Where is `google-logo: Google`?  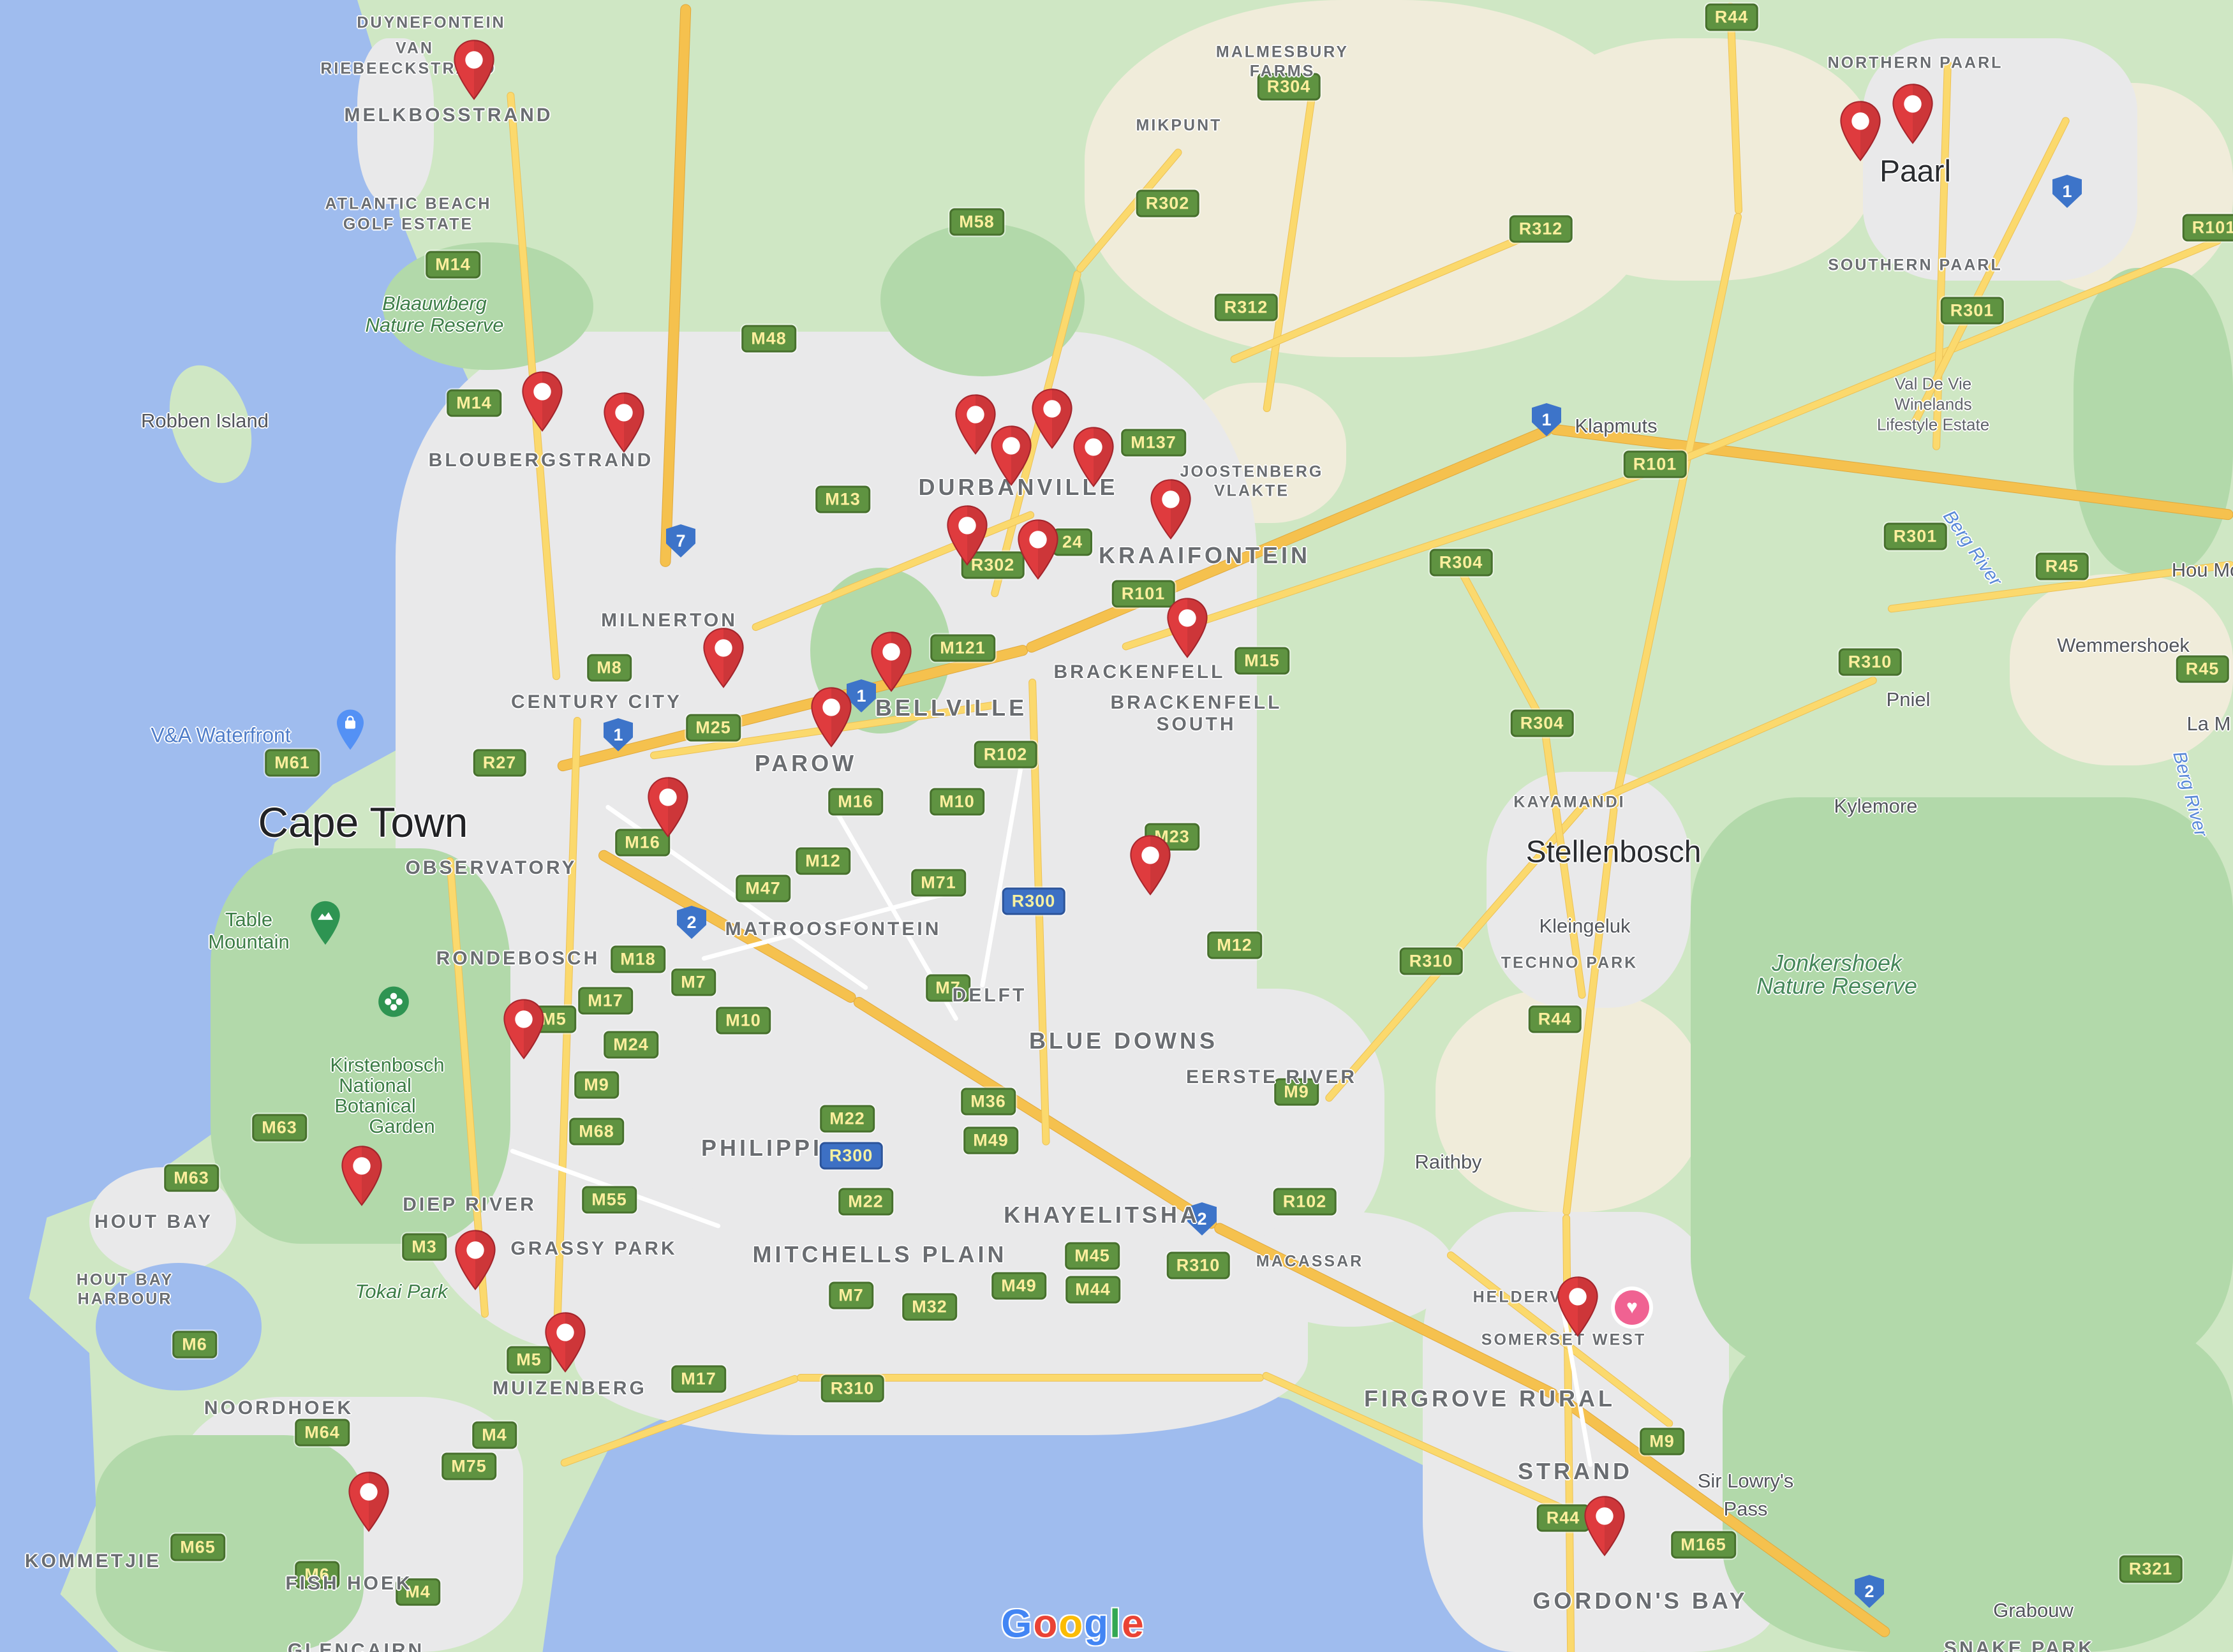
google-logo: Google is located at coordinates (1073, 1624).